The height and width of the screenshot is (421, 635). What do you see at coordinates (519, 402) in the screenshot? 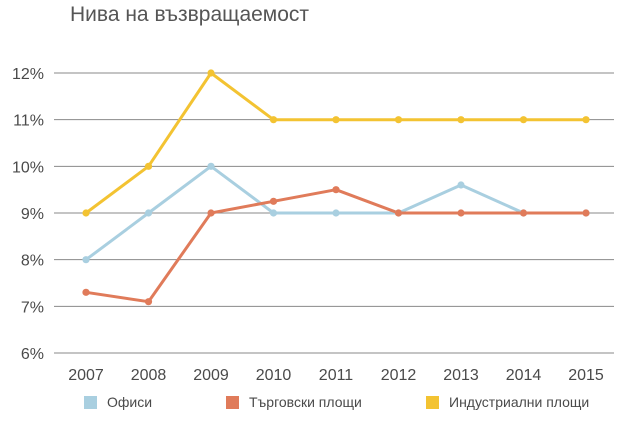
I see `legend-label-industrial: Индустриални площи` at bounding box center [519, 402].